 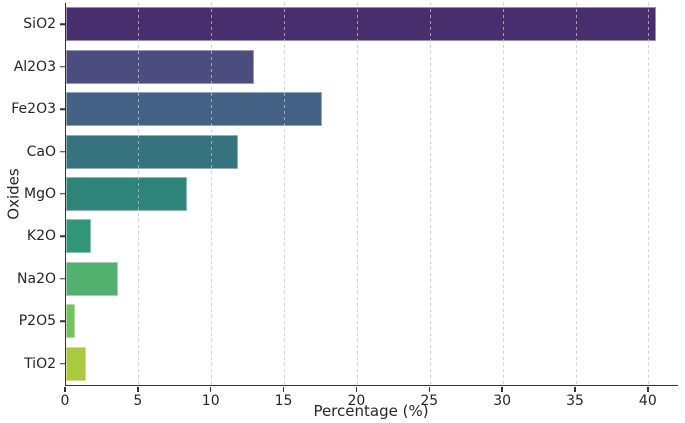 What do you see at coordinates (502, 401) in the screenshot?
I see `x-tick-label-30: 30` at bounding box center [502, 401].